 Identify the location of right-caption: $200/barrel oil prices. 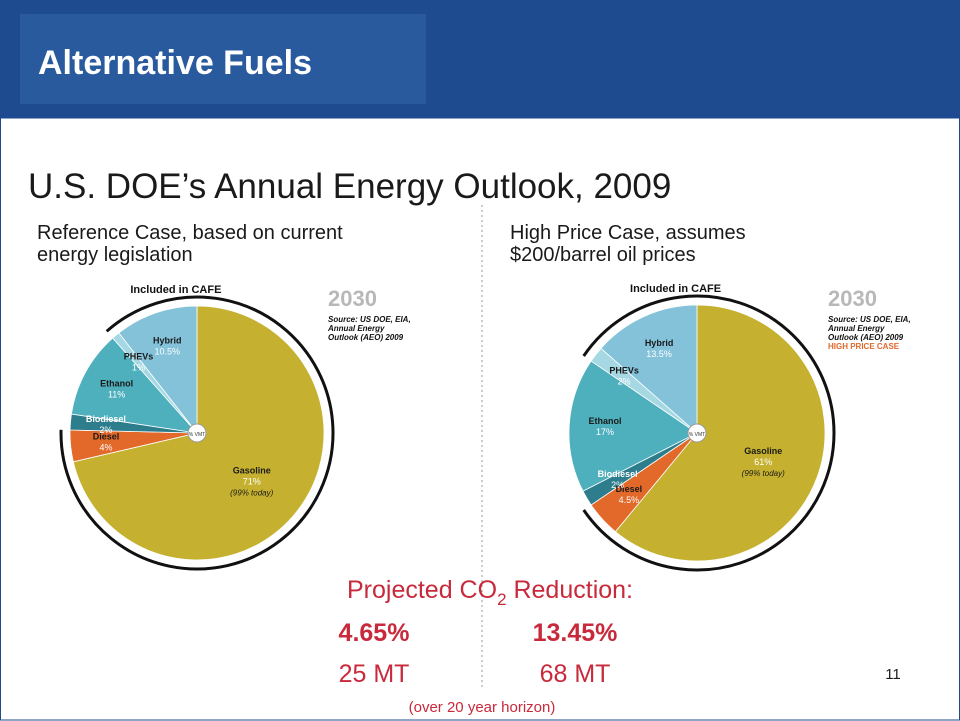
(603, 255).